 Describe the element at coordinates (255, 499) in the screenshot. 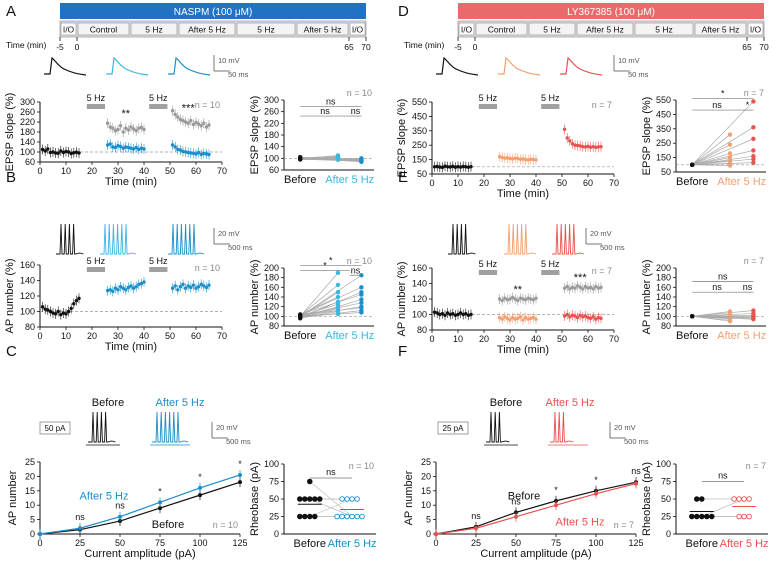

I see `y-axis-label: Rheobase (pA)` at that location.